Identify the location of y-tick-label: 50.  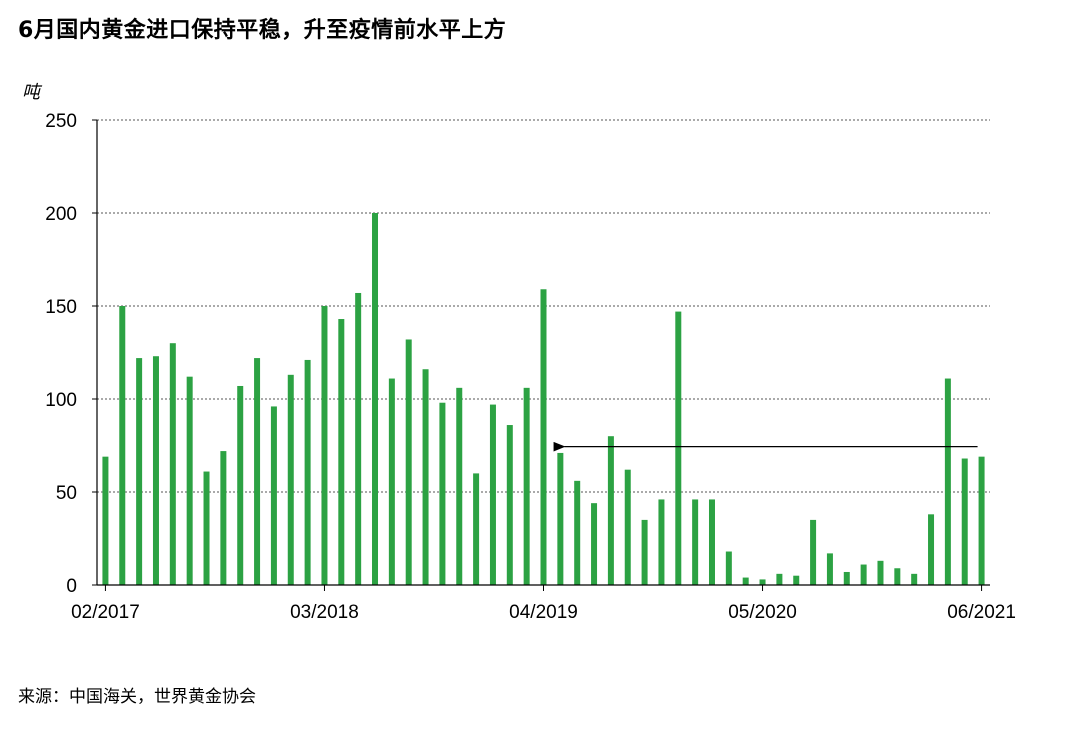
(66, 493).